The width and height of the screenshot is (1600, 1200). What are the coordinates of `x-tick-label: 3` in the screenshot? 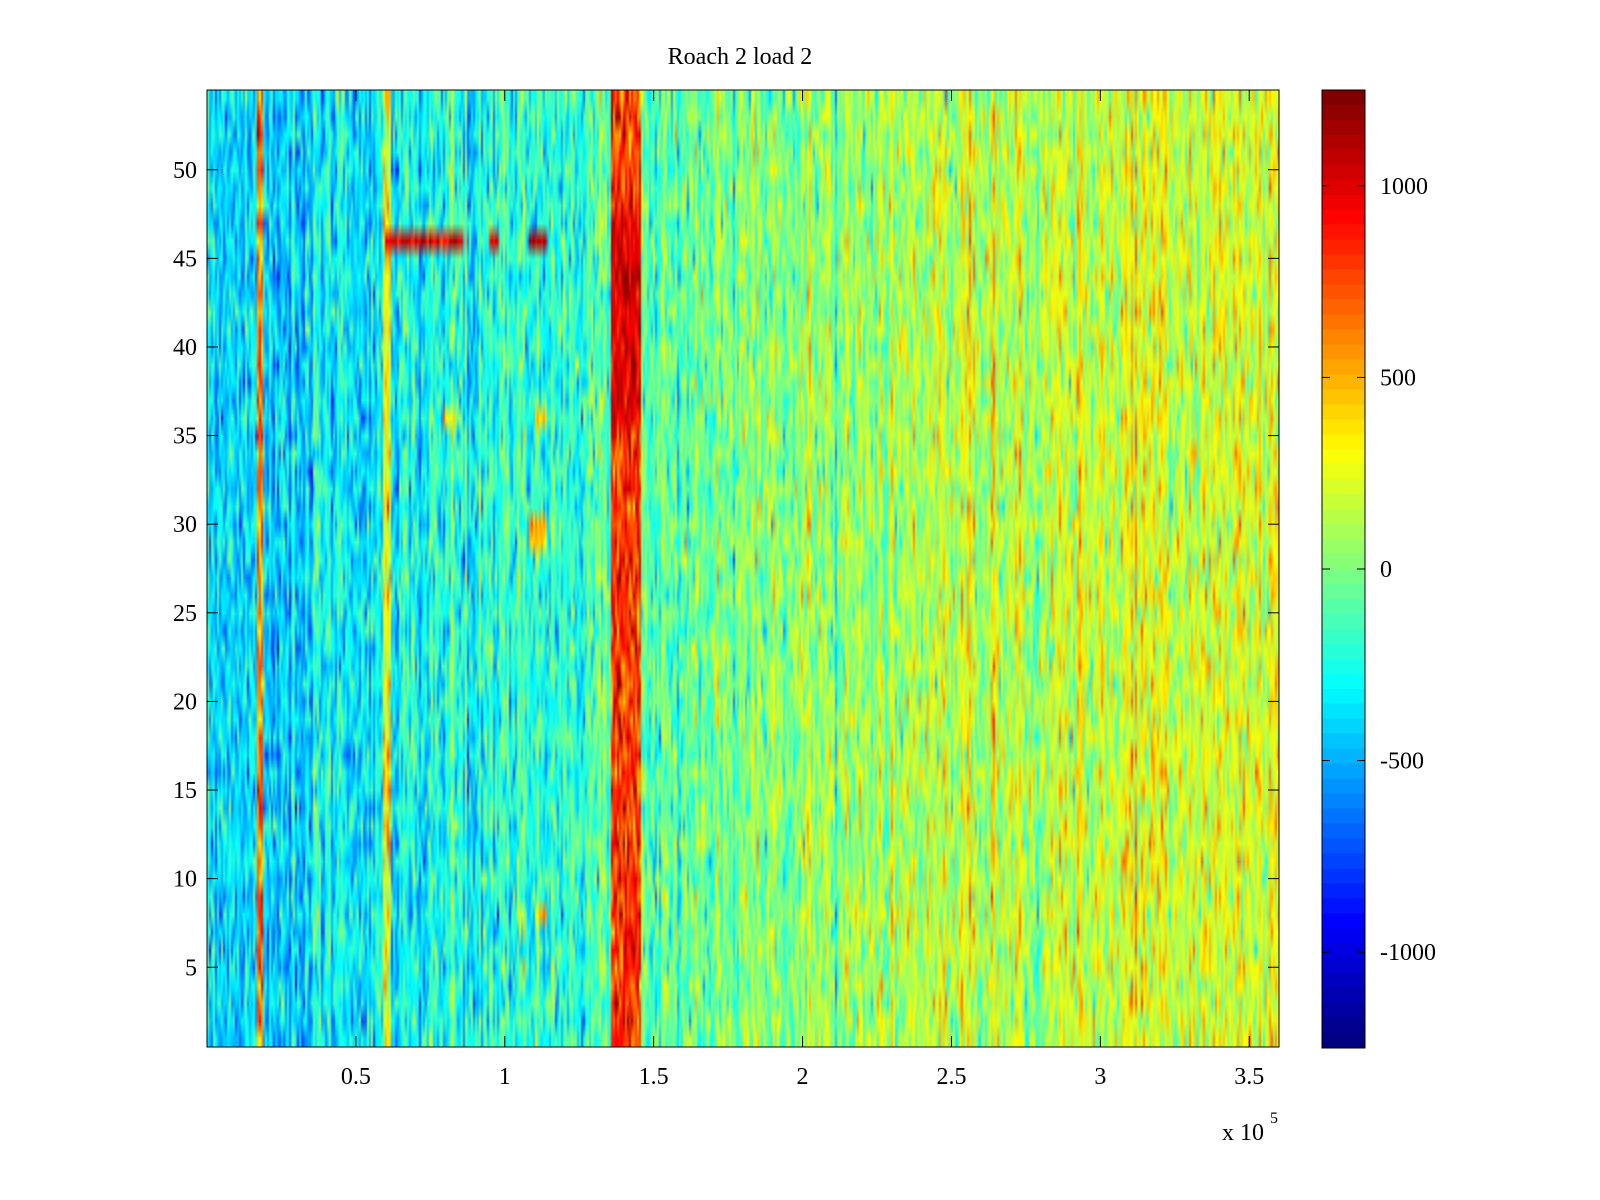 It's located at (1100, 1077).